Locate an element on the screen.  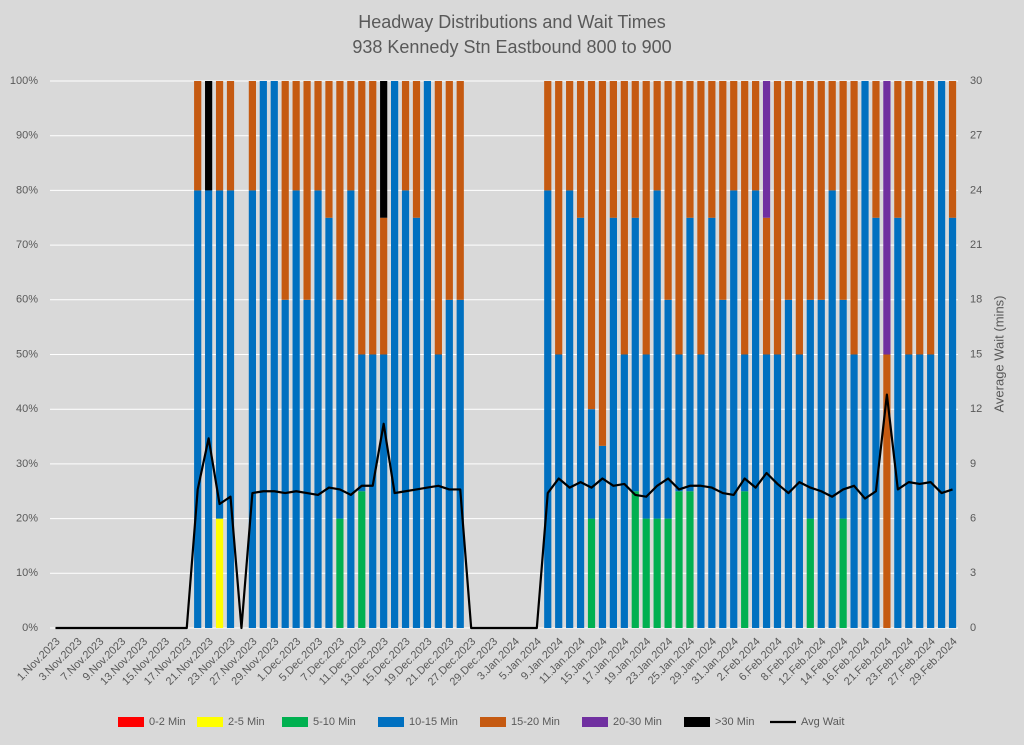
y2-tick-label: 18 is located at coordinates (976, 300).